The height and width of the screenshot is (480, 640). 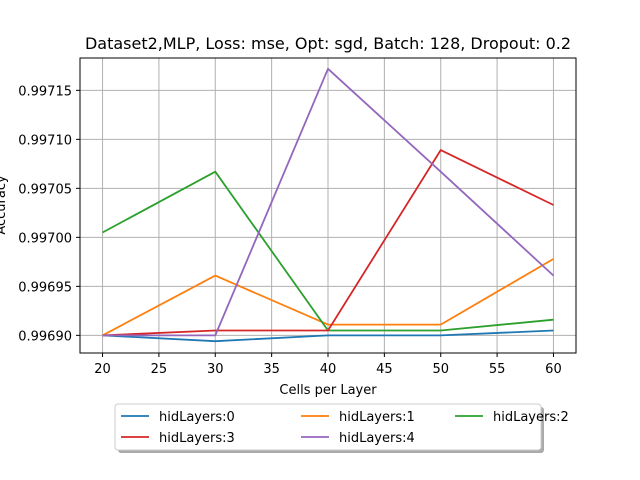 What do you see at coordinates (159, 369) in the screenshot?
I see `x-tick-label: 25` at bounding box center [159, 369].